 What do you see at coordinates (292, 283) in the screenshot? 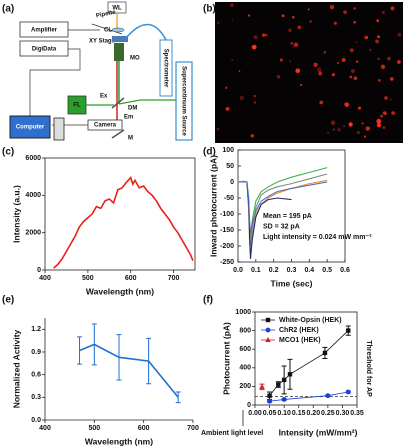
I see `x-axis-label: Time (sec)` at bounding box center [292, 283].